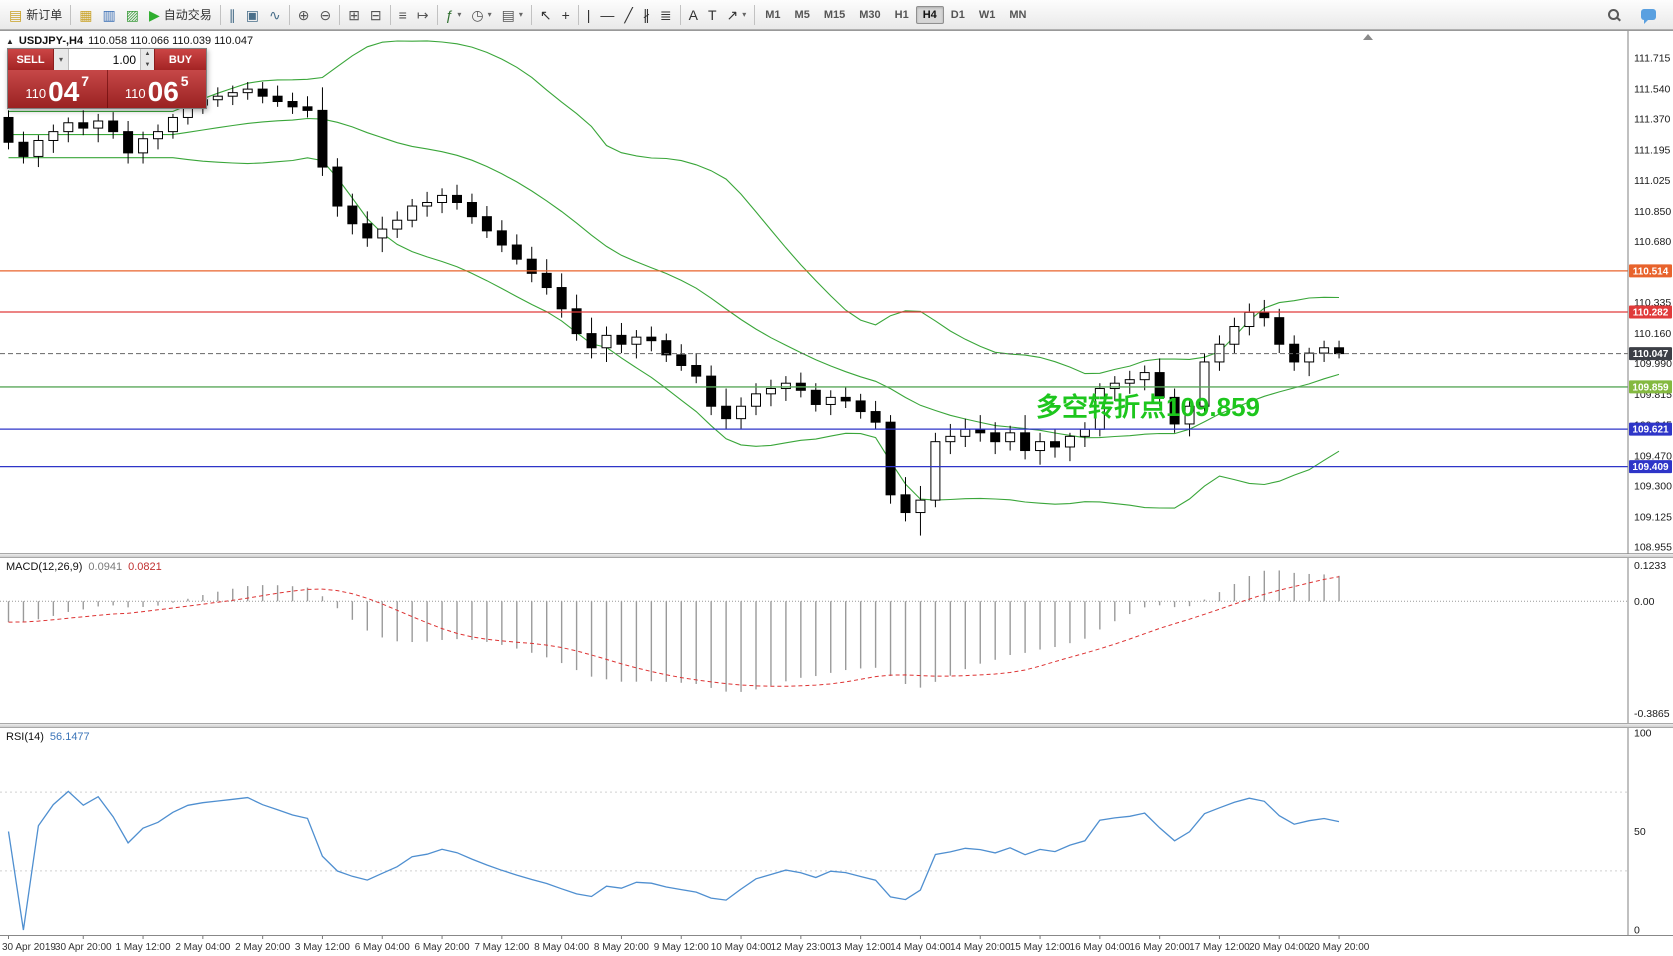  What do you see at coordinates (712, 15) in the screenshot?
I see `label-button: T` at bounding box center [712, 15].